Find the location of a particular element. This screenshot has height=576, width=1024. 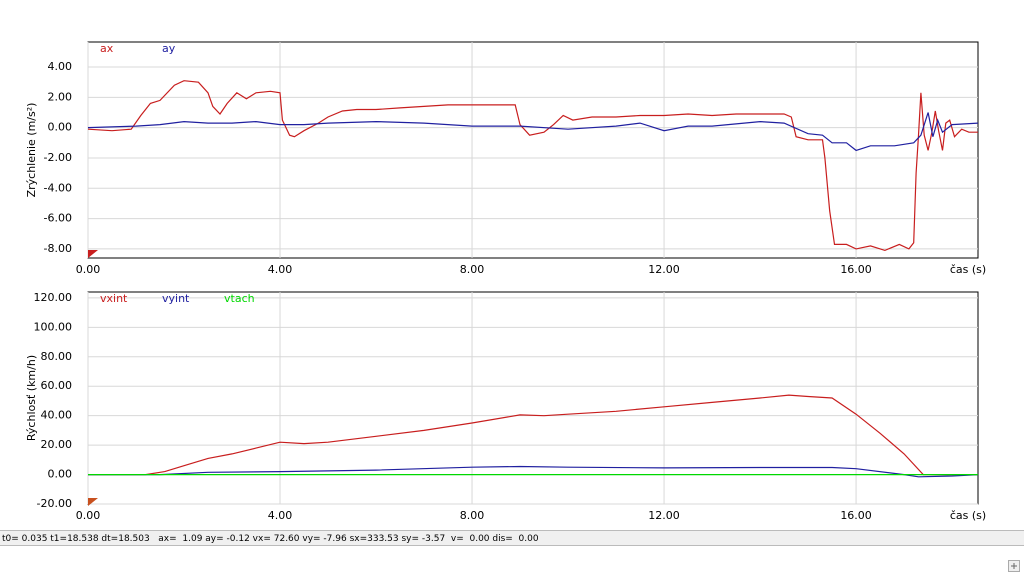

y-axis-label: Rýchlosť (km/h) is located at coordinates (31, 398).